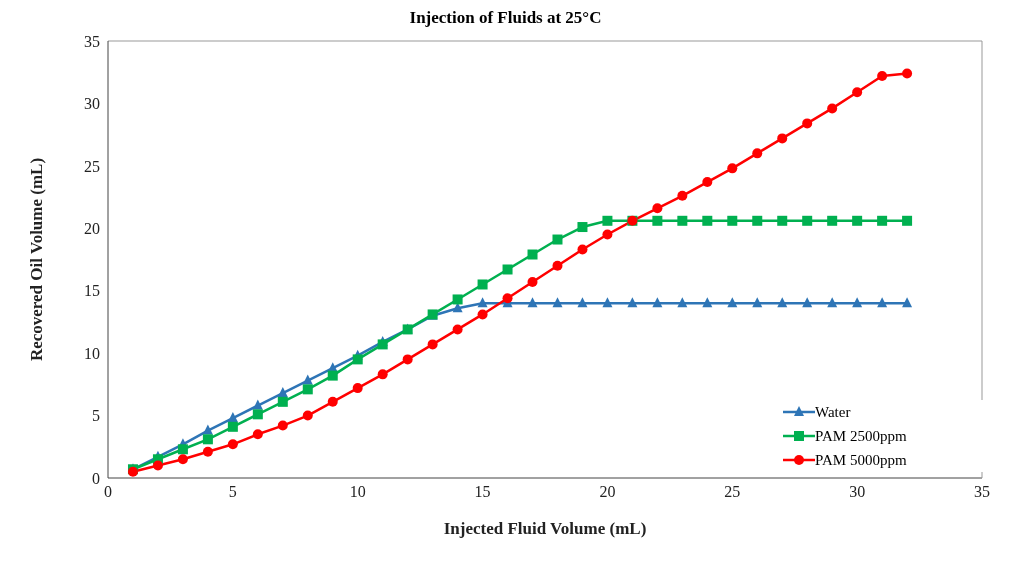  Describe the element at coordinates (92, 353) in the screenshot. I see `y-tick-label: 10` at that location.